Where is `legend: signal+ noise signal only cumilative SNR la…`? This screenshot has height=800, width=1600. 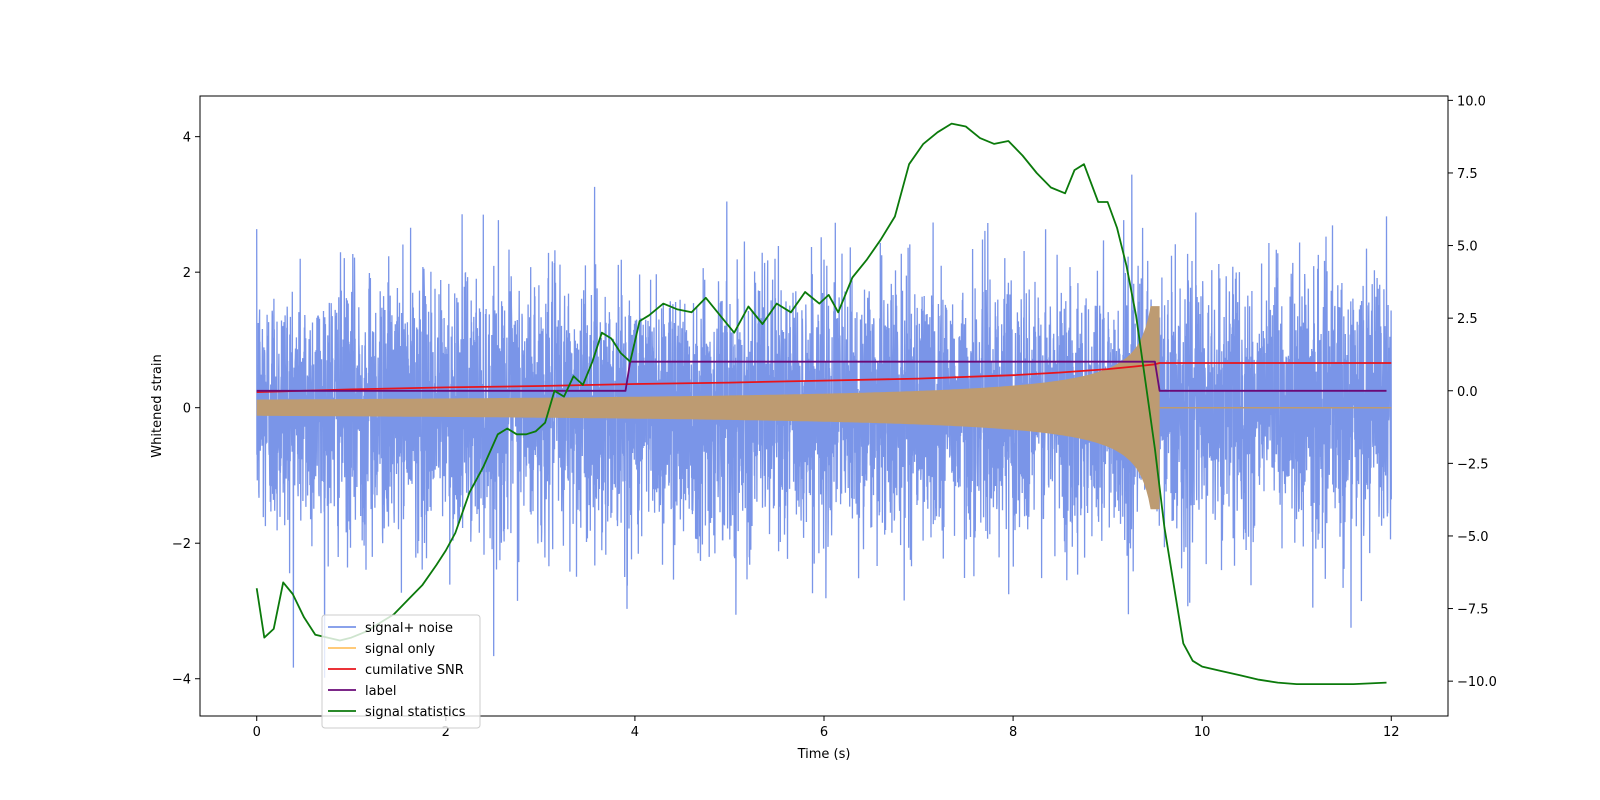 legend: signal+ noise signal only cumilative SNR la… is located at coordinates (401, 671).